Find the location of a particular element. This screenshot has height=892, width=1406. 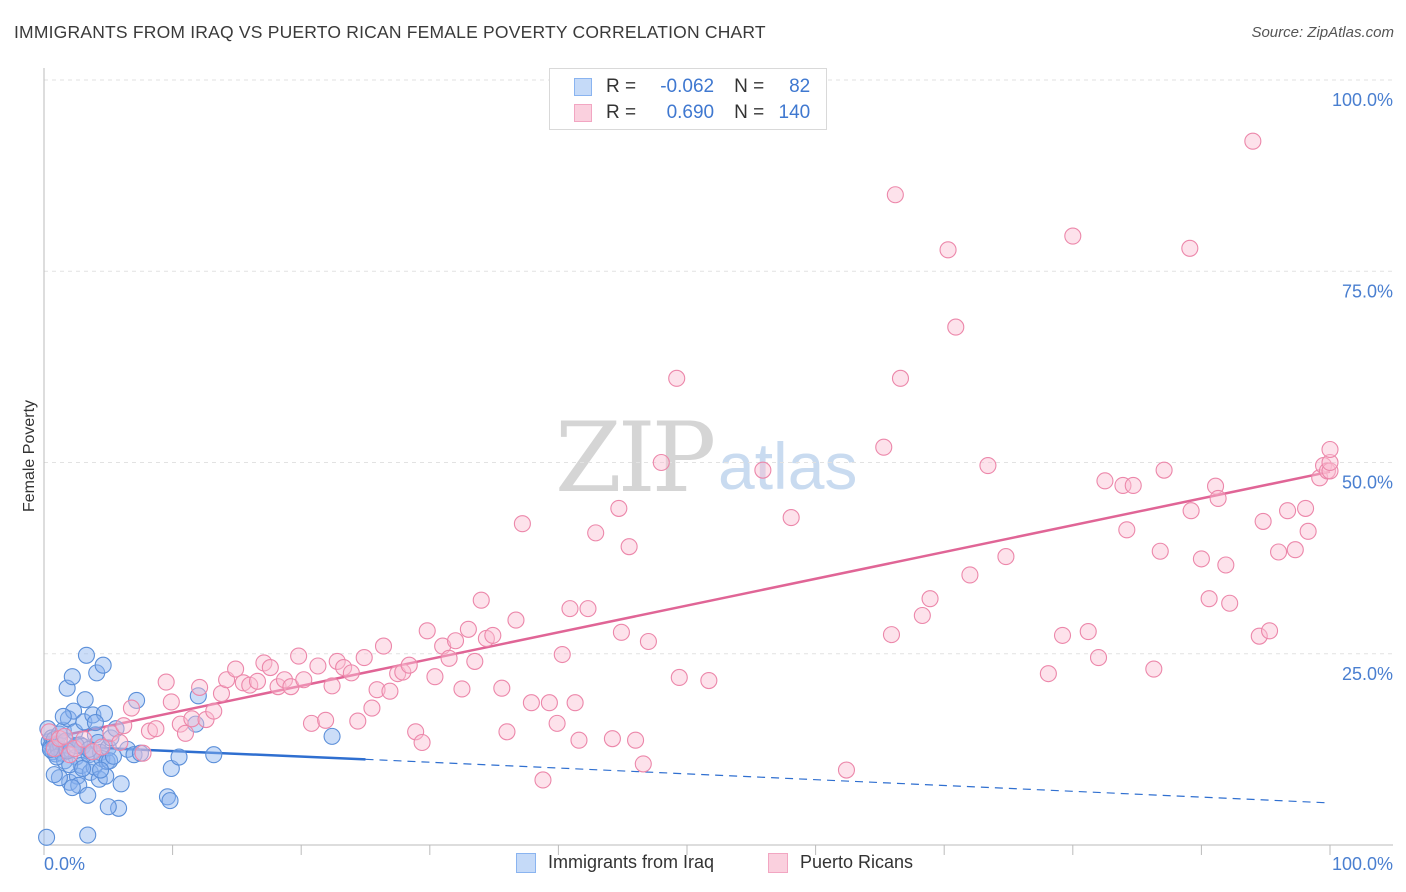

r-value: 0.690 is located at coordinates (690, 112).